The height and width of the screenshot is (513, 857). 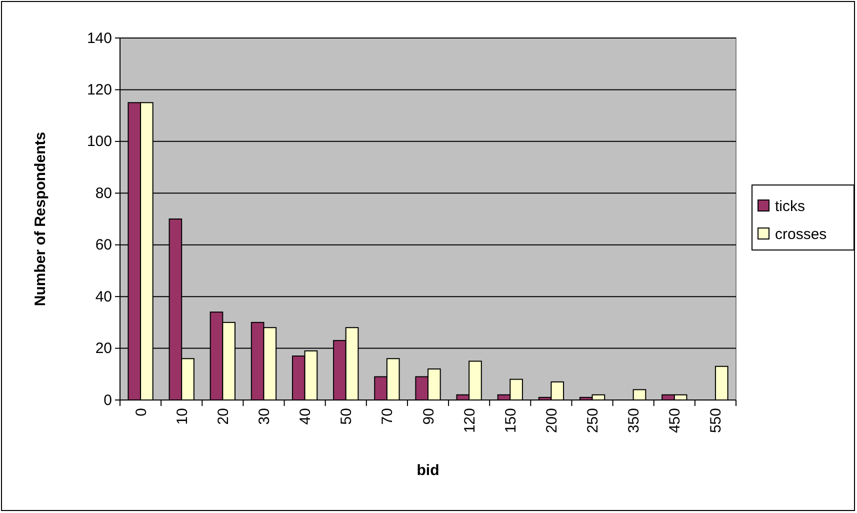 What do you see at coordinates (347, 416) in the screenshot?
I see `x-tick-label: 50` at bounding box center [347, 416].